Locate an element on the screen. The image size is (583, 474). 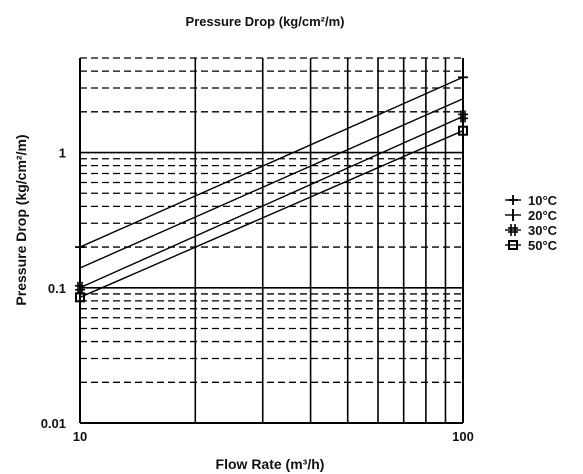
legend-label: 50°C is located at coordinates (543, 245).